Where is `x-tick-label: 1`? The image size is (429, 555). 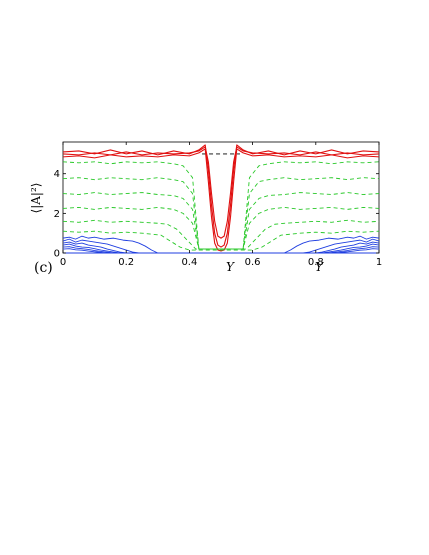
x-tick-label: 1 is located at coordinates (379, 262).